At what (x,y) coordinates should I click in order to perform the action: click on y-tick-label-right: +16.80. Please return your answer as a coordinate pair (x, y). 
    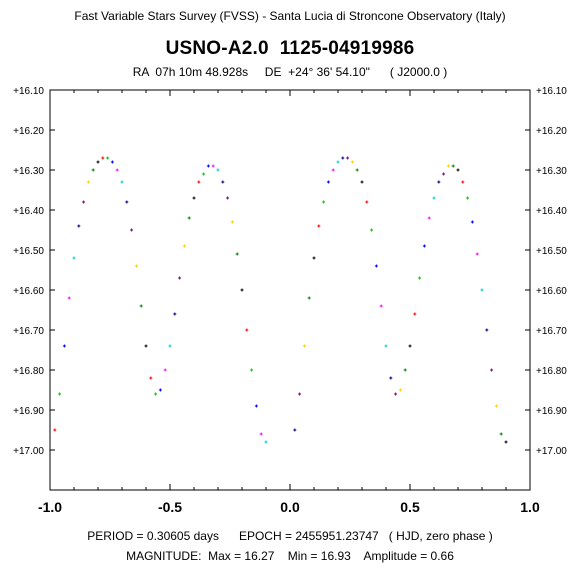
    Looking at the image, I should click on (551, 371).